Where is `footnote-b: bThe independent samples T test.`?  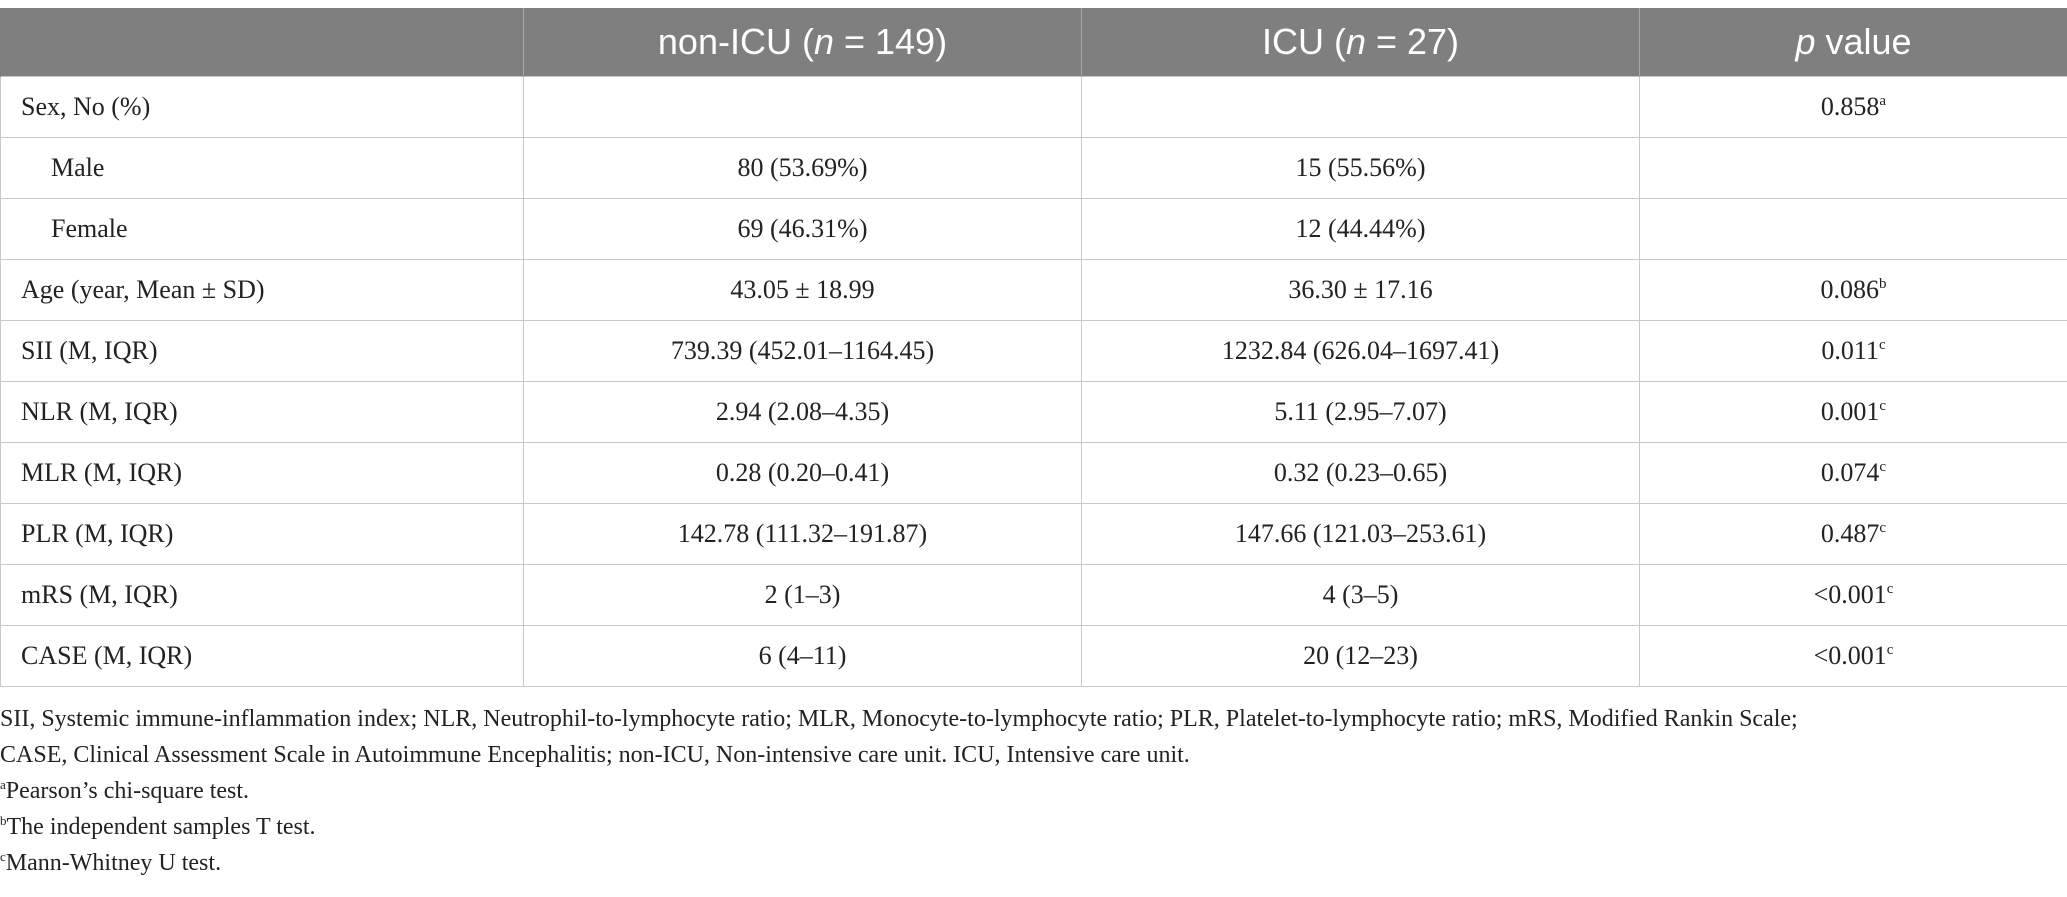
footnote-b: bThe independent samples T test. is located at coordinates (1033, 827).